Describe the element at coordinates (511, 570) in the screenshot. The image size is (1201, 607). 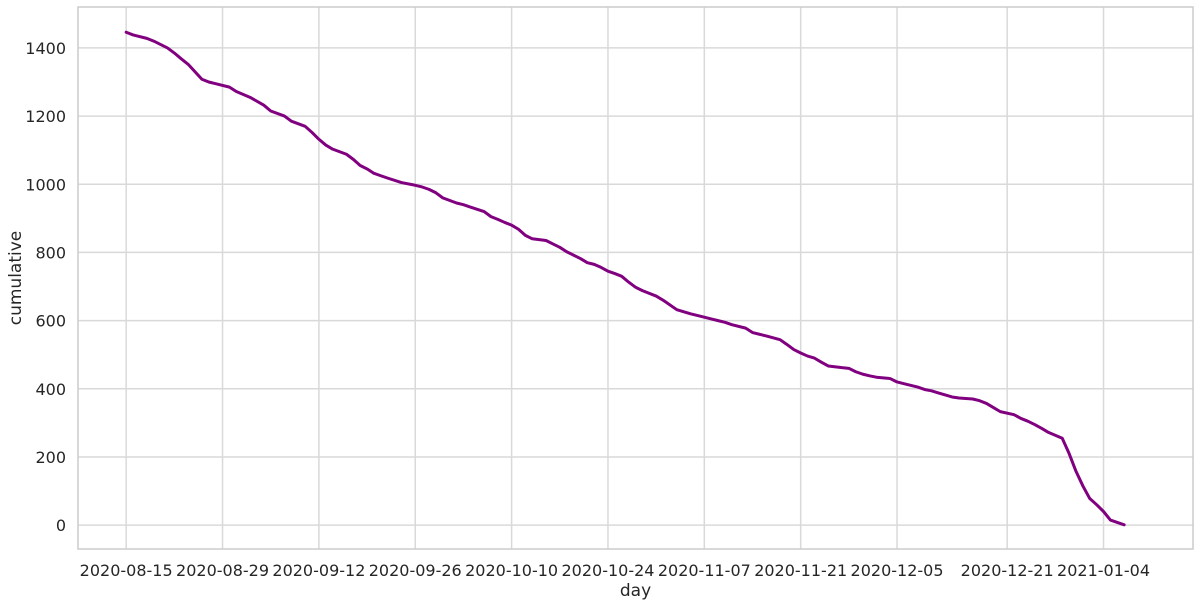
I see `x-tick-label: 2020-10-10` at that location.